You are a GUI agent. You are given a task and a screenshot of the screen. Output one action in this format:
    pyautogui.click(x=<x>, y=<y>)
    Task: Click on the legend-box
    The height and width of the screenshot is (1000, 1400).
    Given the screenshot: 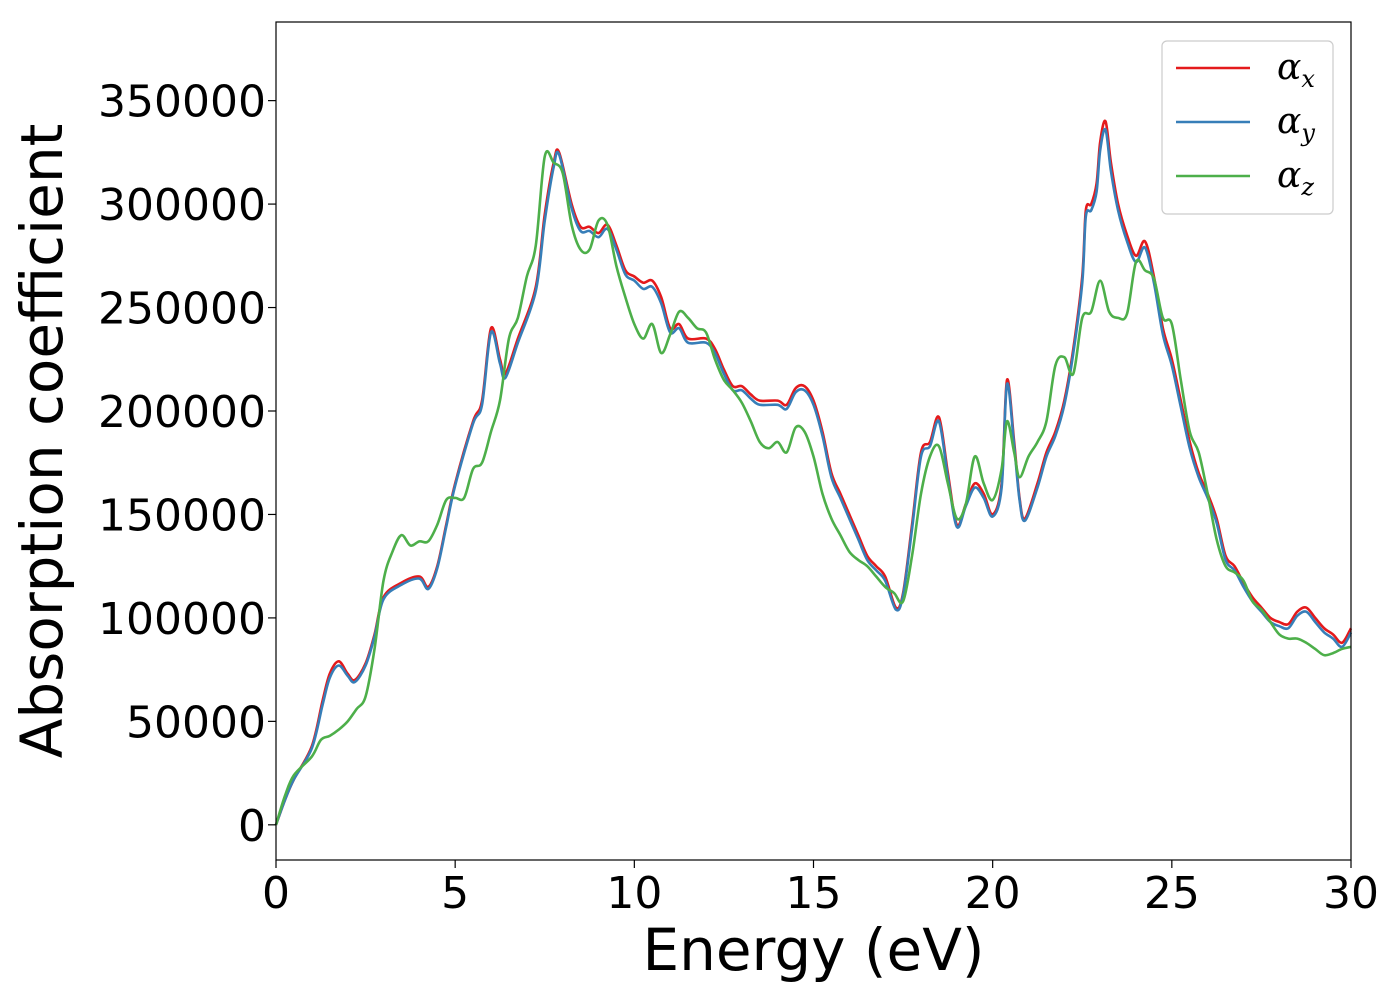 What is the action you would take?
    pyautogui.click(x=1247, y=127)
    